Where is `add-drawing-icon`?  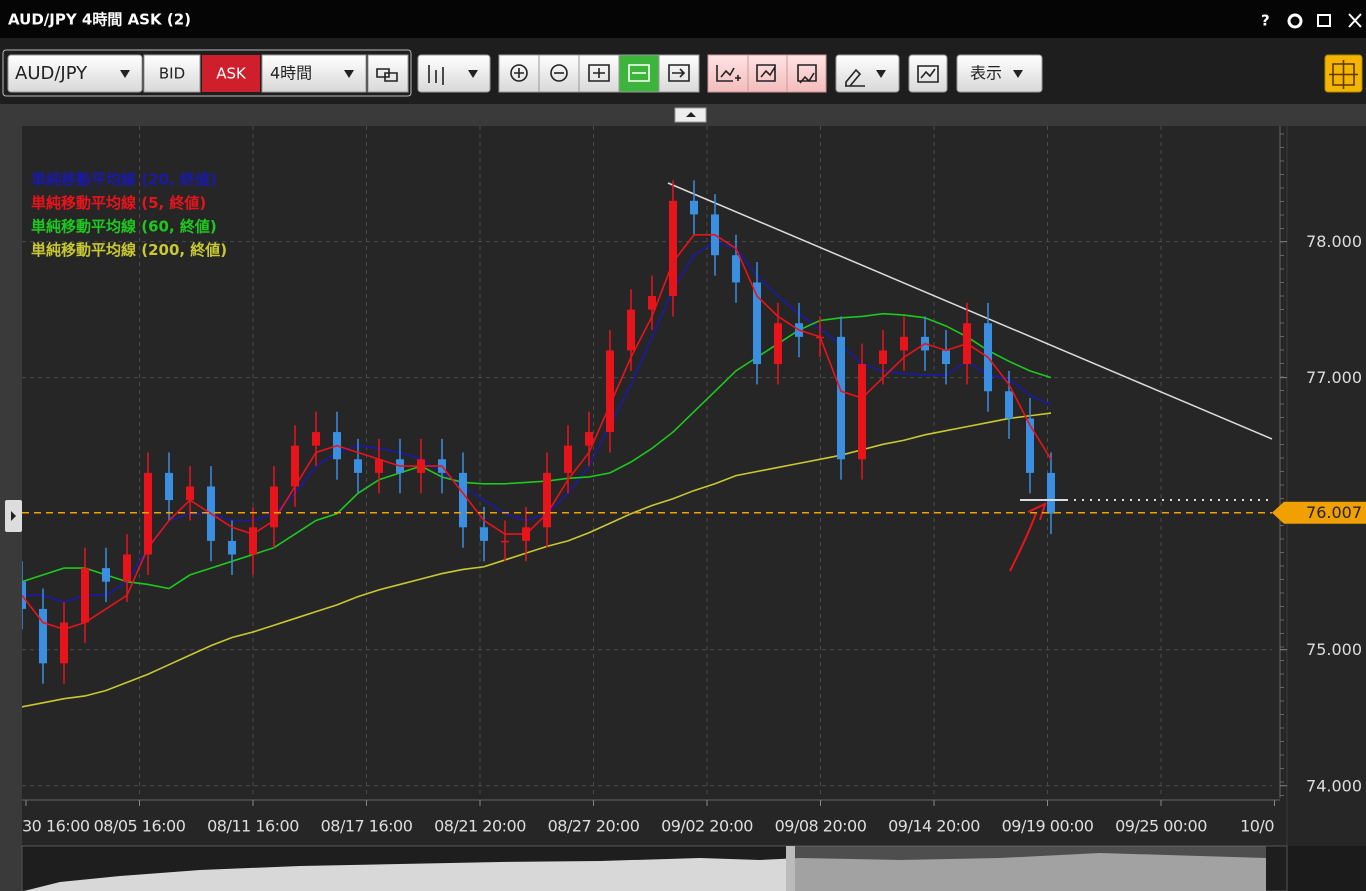 add-drawing-icon is located at coordinates (728, 73).